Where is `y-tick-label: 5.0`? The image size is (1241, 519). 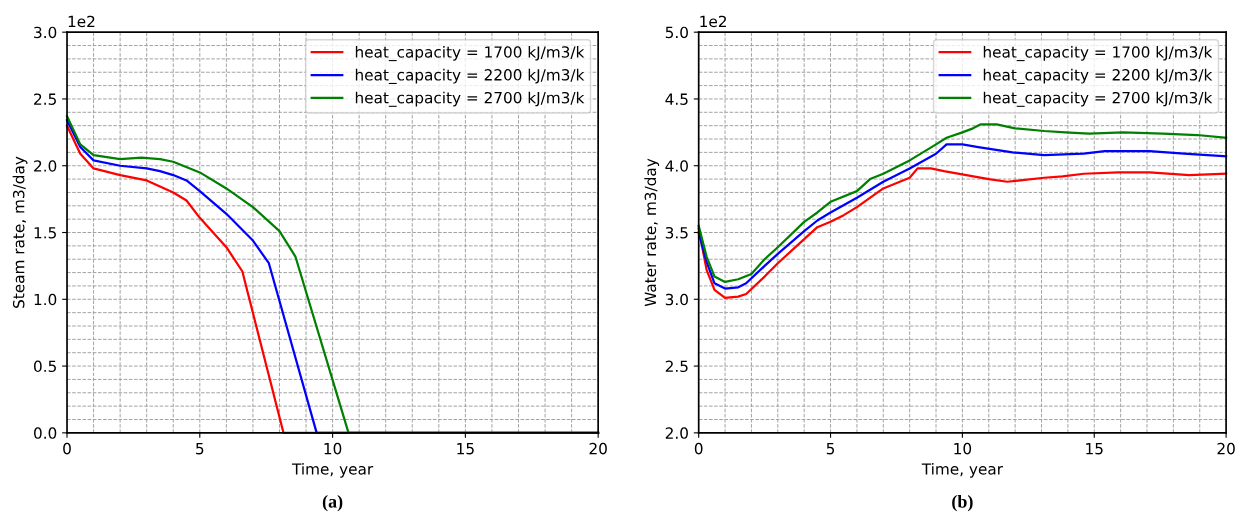
y-tick-label: 5.0 is located at coordinates (676, 32).